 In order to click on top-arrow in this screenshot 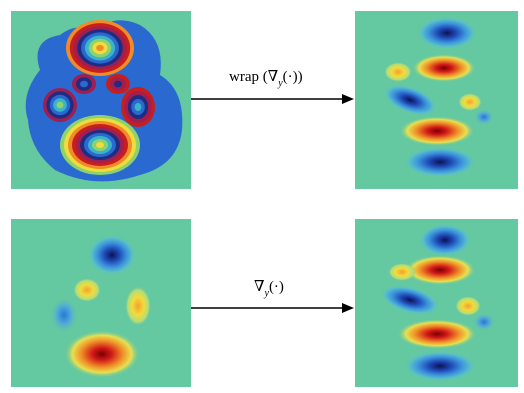, I will do `click(272, 99)`.